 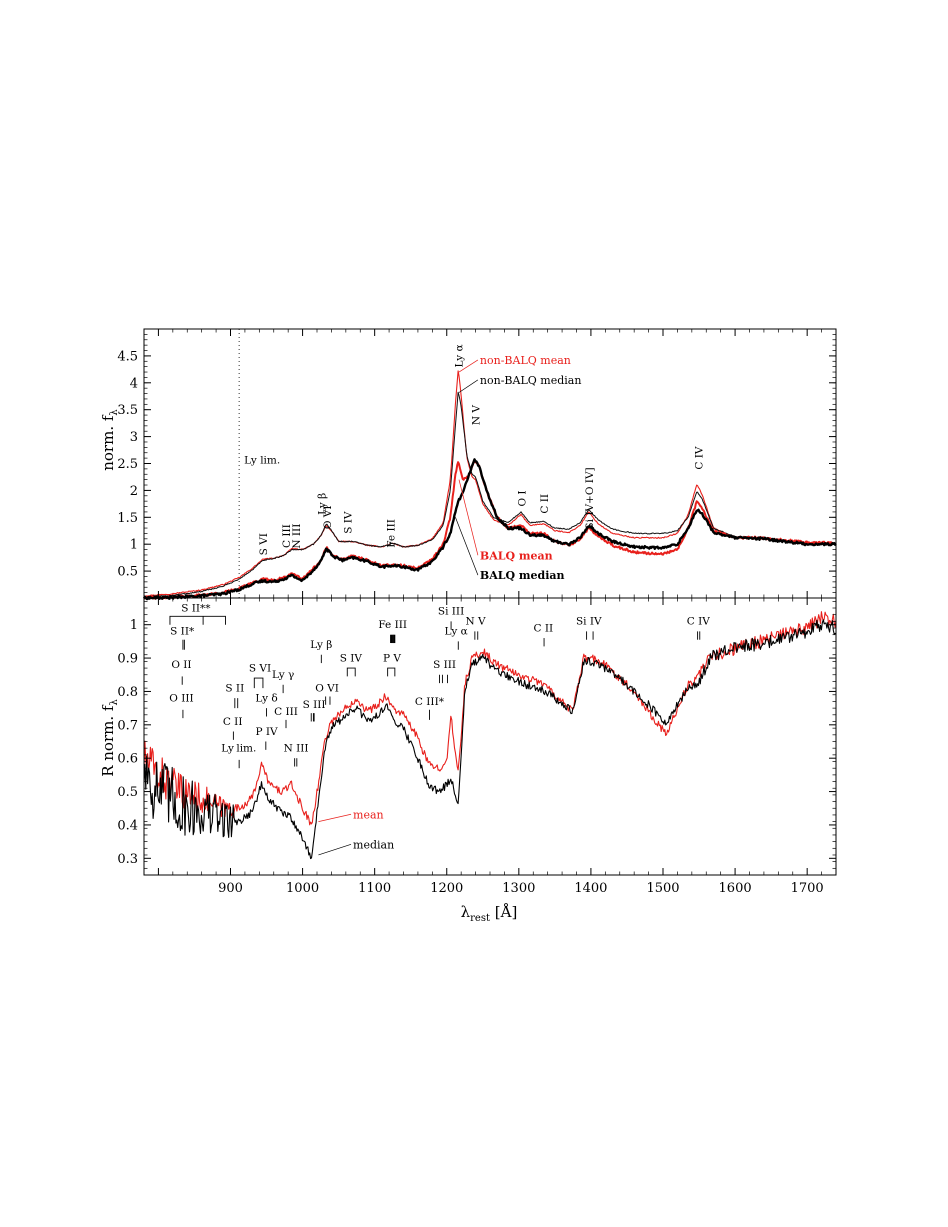 I want to click on bottom-y-axis-label: R norm. fλ, so click(x=109, y=738).